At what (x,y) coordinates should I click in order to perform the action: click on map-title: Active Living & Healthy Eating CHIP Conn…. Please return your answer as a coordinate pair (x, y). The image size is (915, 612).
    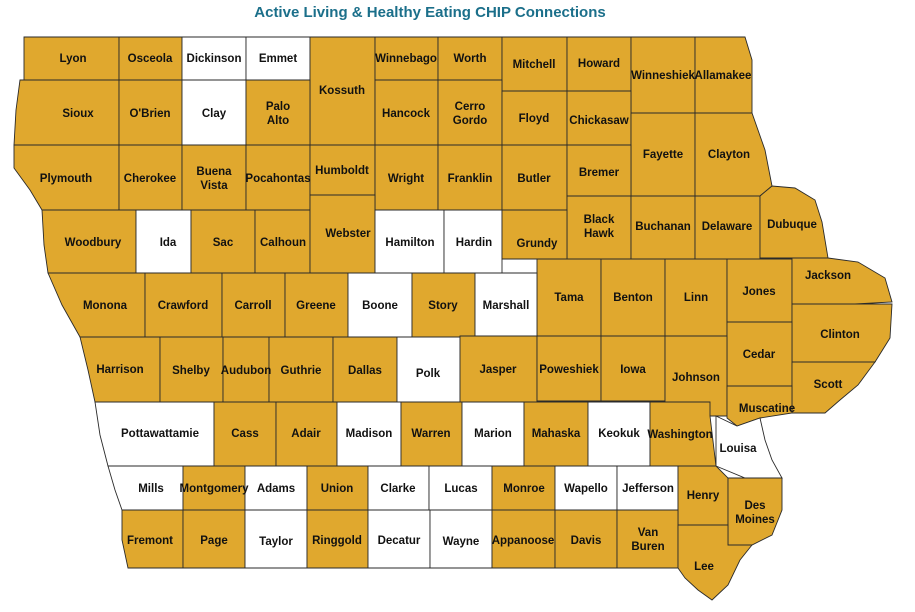
    Looking at the image, I should click on (430, 12).